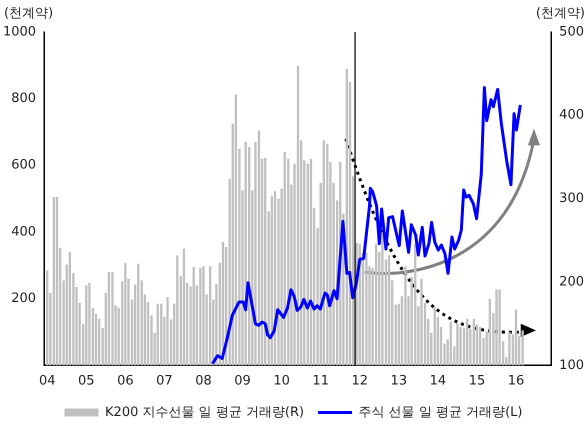 The image size is (587, 429). What do you see at coordinates (571, 32) in the screenshot?
I see `y2-tick-label: 500` at bounding box center [571, 32].